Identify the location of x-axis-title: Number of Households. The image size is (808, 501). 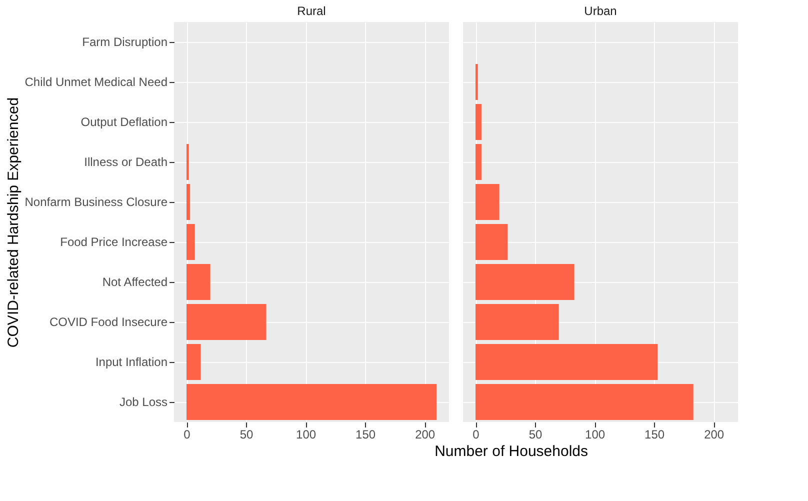
(511, 451).